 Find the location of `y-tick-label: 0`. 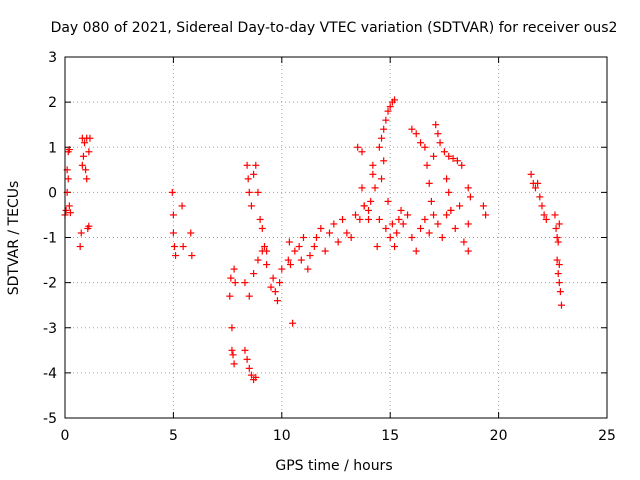

y-tick-label: 0 is located at coordinates (52, 193).